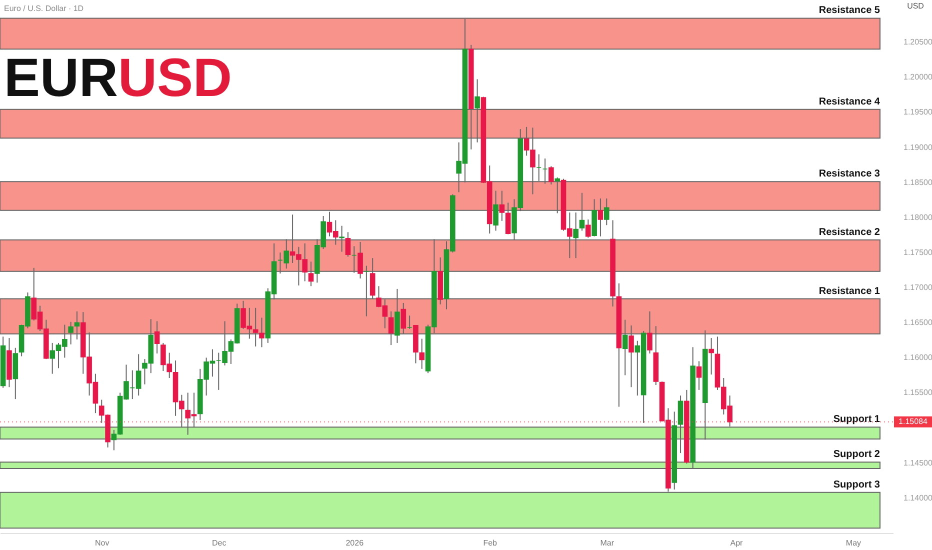 Image resolution: width=932 pixels, height=550 pixels. Describe the element at coordinates (918, 357) in the screenshot. I see `y-tick-label: 1.16000` at that location.